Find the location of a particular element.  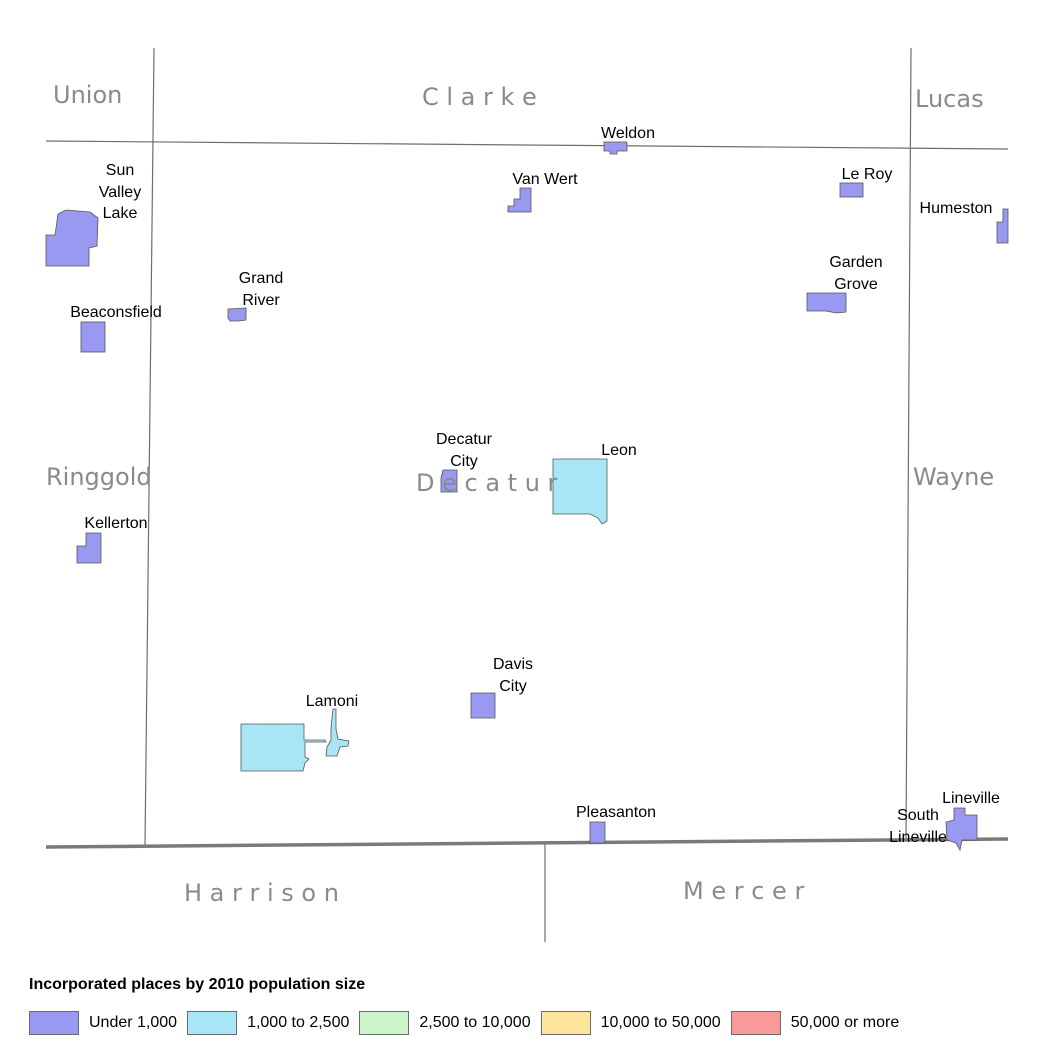

county-label-lucas: Lucas is located at coordinates (949, 99).